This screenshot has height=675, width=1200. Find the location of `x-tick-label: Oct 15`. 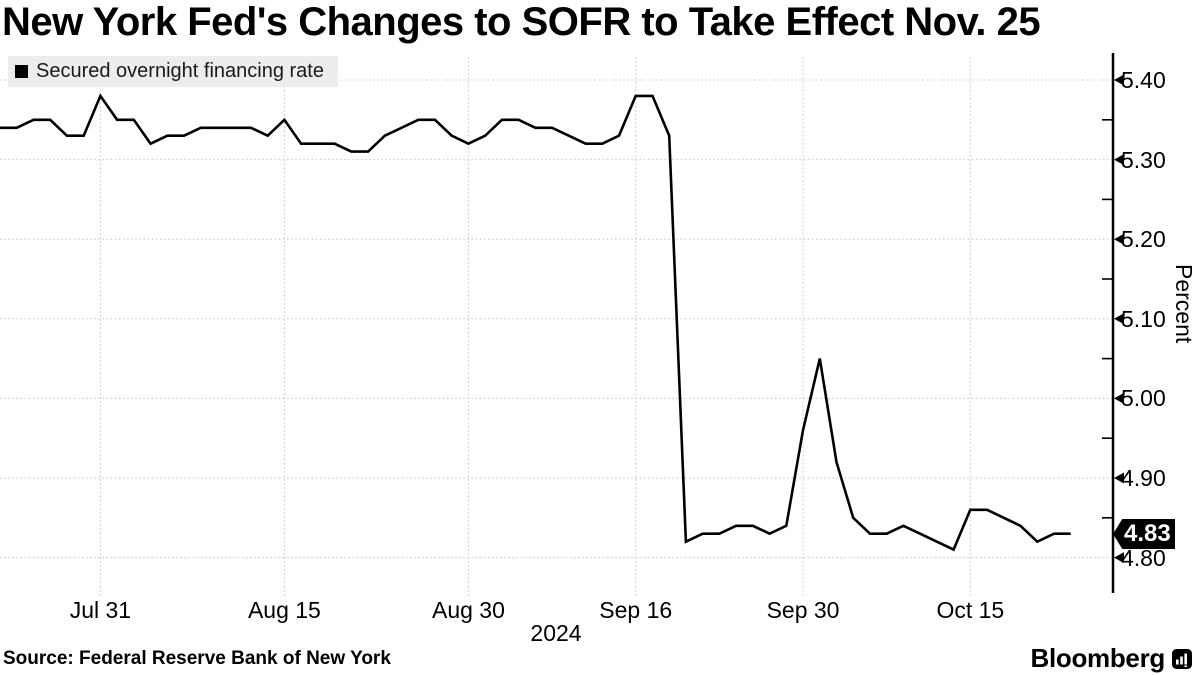

x-tick-label: Oct 15 is located at coordinates (970, 610).